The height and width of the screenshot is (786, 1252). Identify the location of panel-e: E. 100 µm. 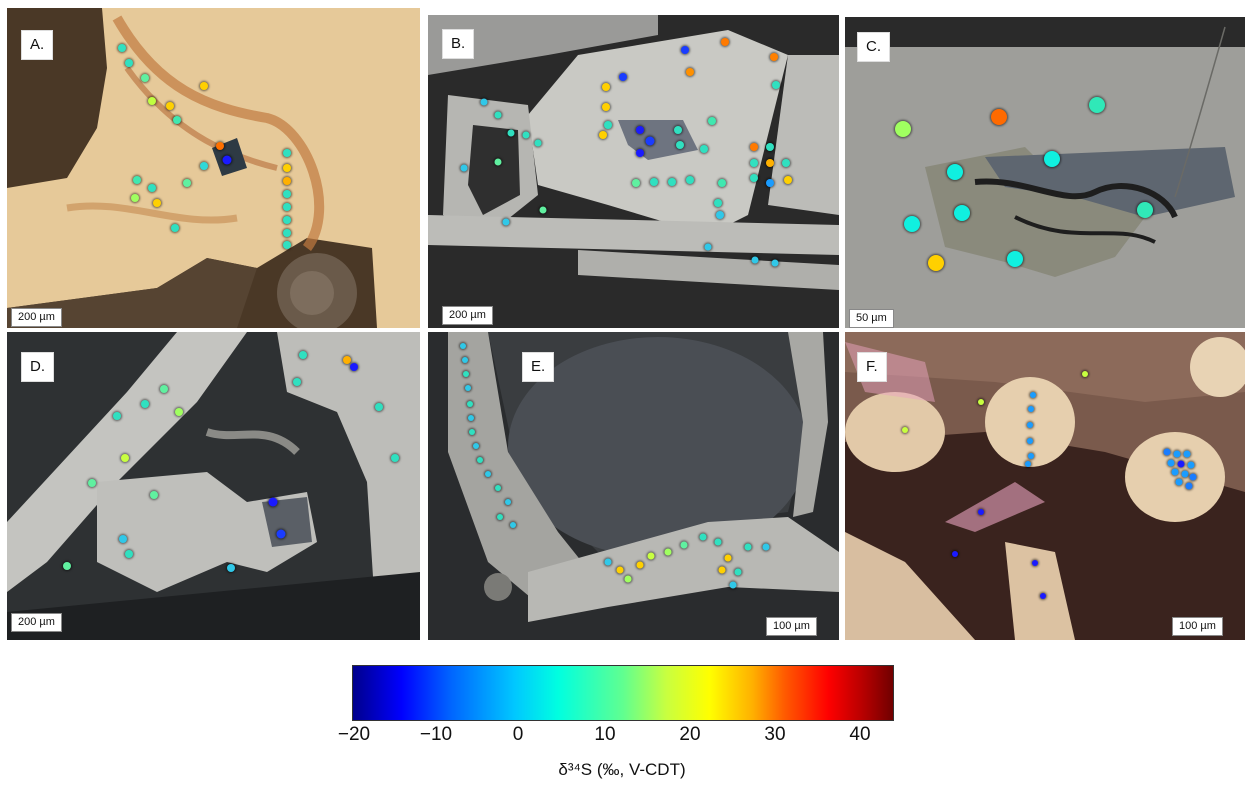
(633, 486).